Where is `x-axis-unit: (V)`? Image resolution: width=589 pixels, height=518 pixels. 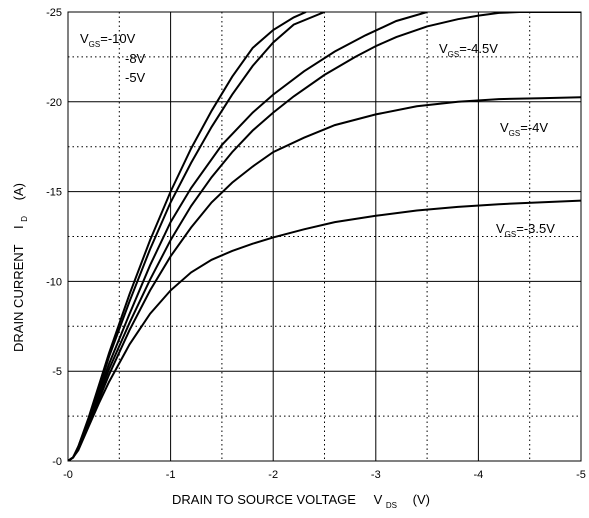
x-axis-unit: (V) is located at coordinates (421, 499).